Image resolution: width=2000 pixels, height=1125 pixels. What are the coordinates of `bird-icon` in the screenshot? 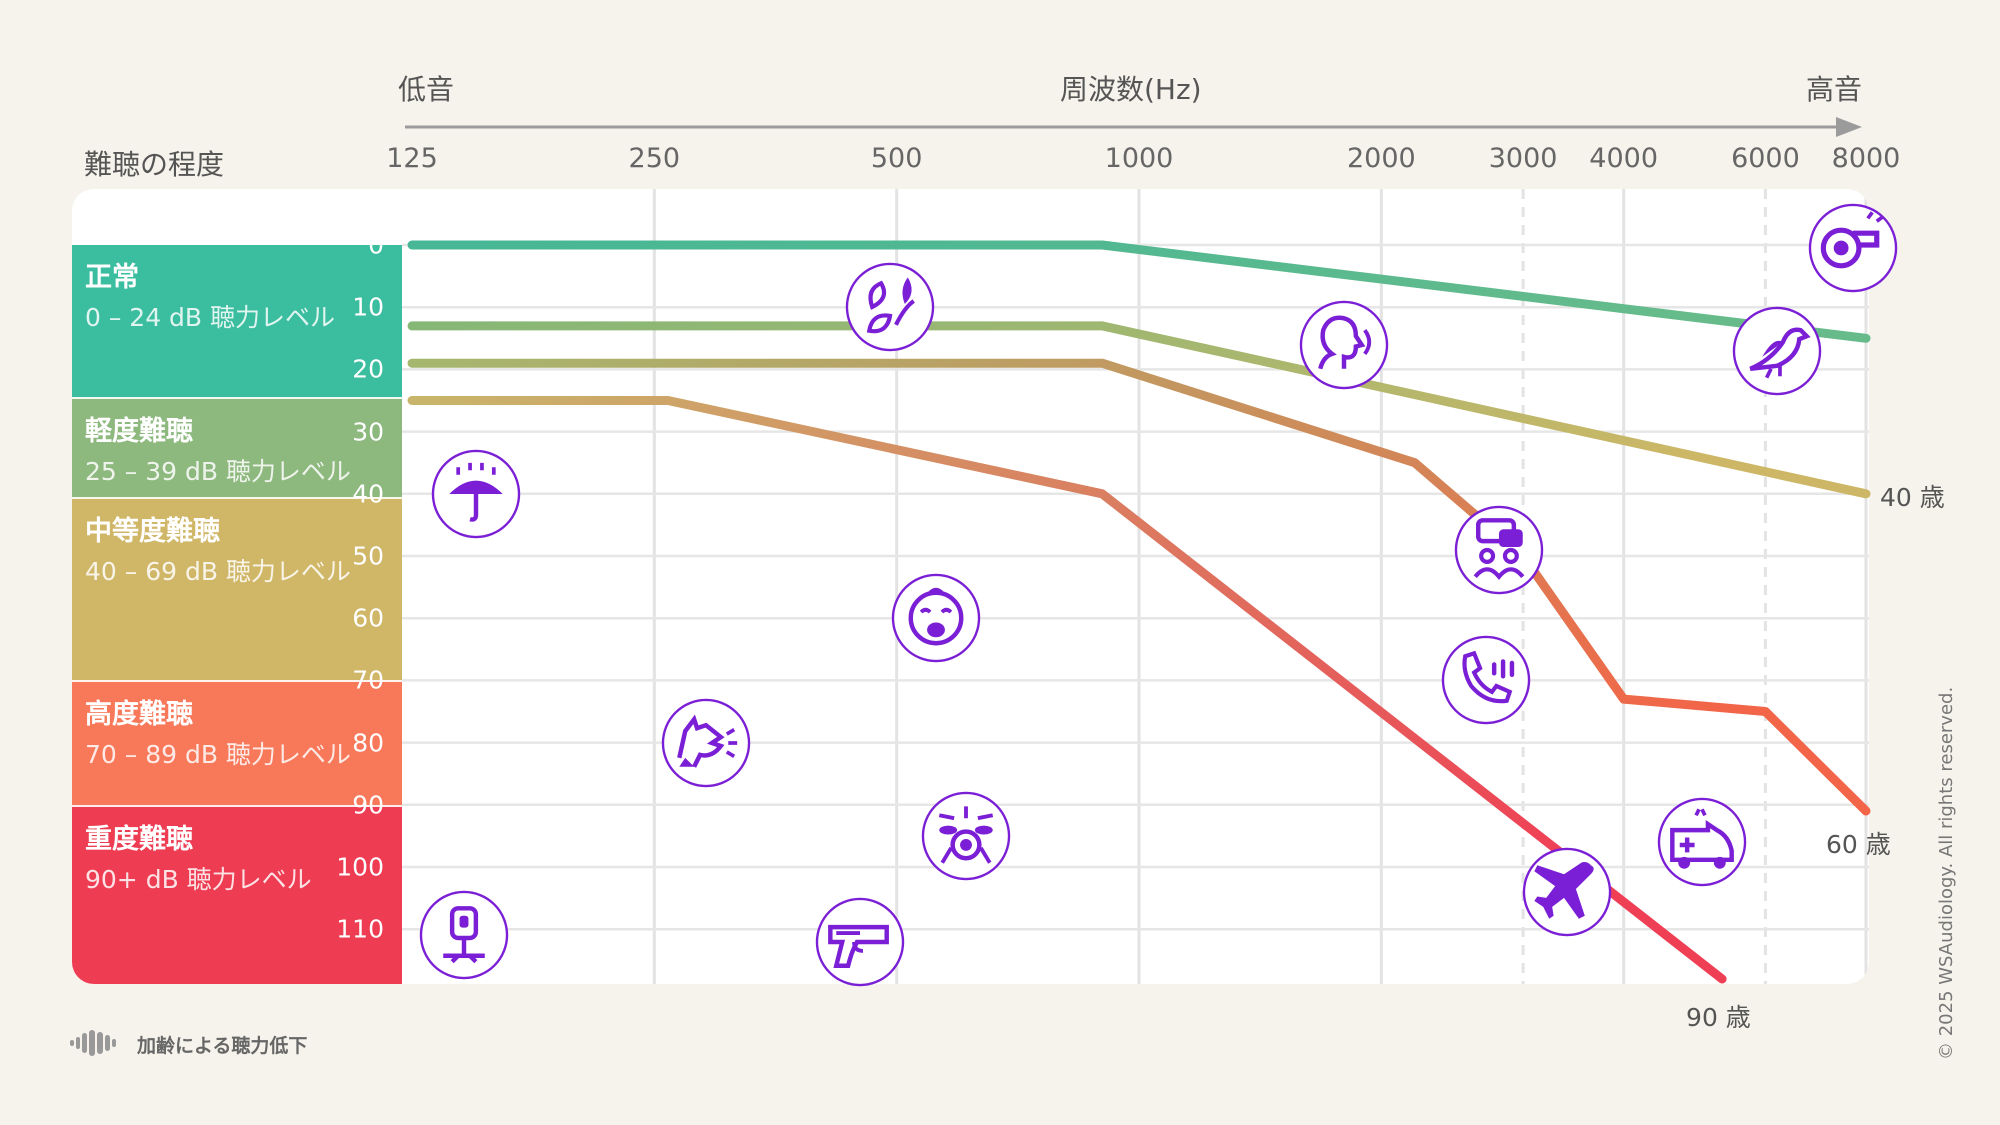 It's located at (1777, 350).